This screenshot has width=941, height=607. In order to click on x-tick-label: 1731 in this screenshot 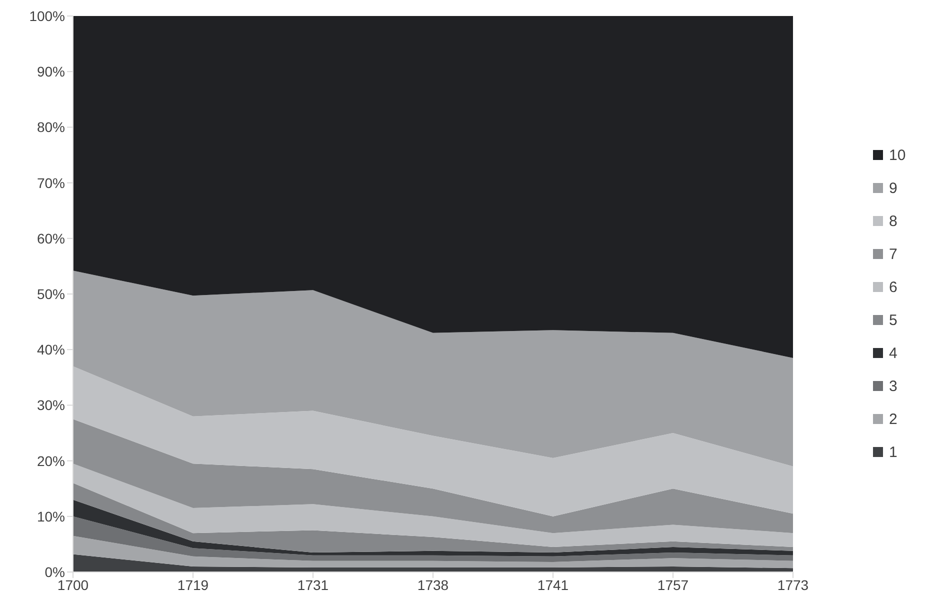, I will do `click(313, 584)`.